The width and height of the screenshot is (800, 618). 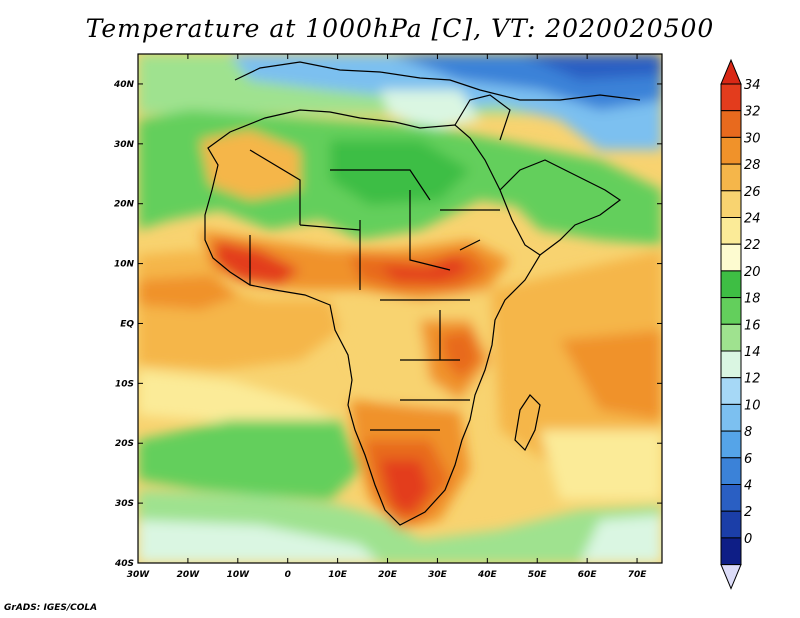 I want to click on lon-tick-label: 70E, so click(x=638, y=575).